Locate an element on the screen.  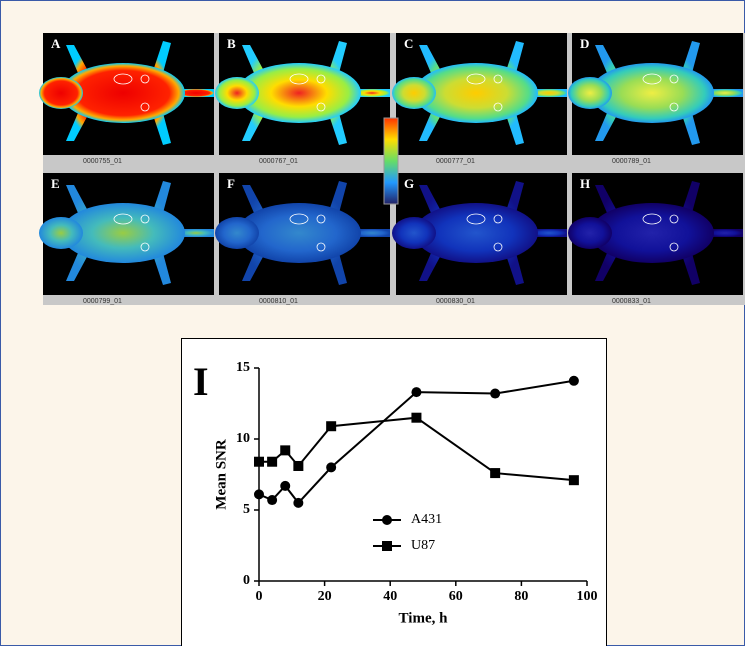
series: A431 is located at coordinates (416, 451).